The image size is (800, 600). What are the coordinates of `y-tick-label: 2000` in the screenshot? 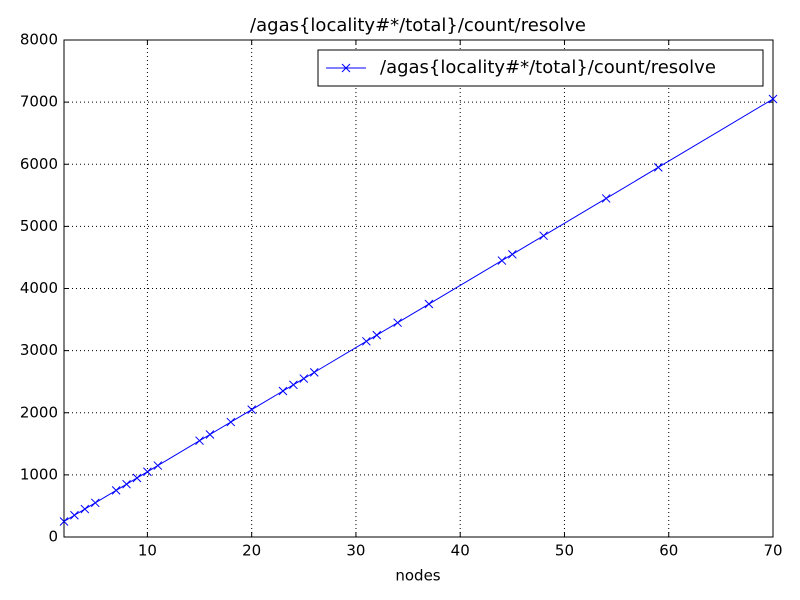 It's located at (39, 412).